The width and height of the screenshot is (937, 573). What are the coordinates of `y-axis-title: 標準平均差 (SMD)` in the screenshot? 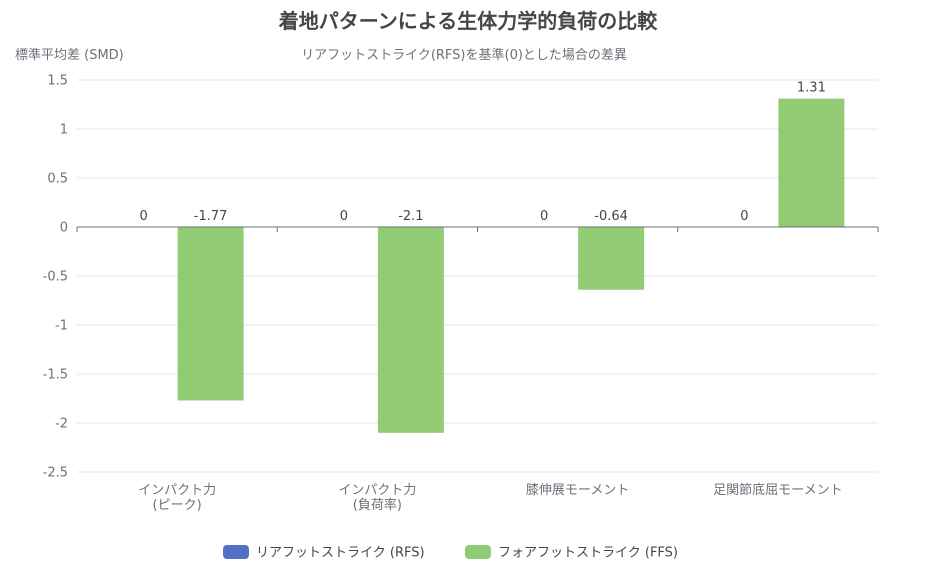 It's located at (69, 55).